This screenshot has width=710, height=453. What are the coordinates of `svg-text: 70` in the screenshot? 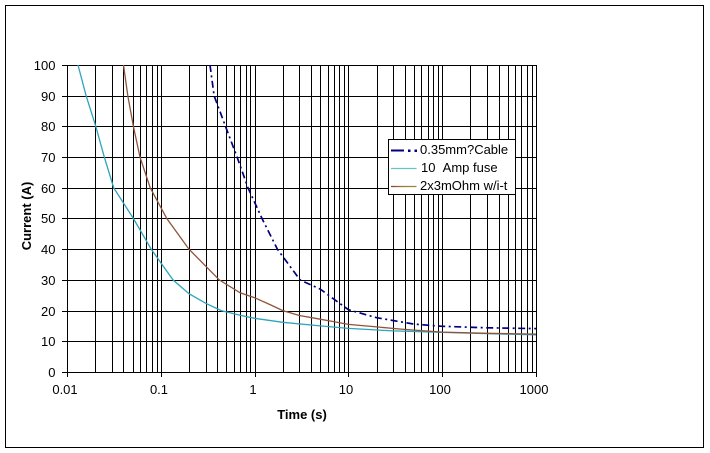 It's located at (48, 157).